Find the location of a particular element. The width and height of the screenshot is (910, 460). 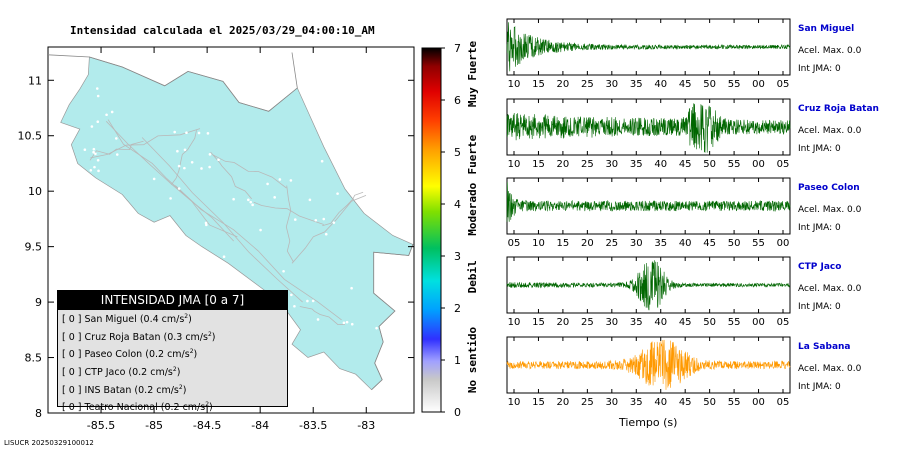

x-tick-label: -85 is located at coordinates (154, 425).